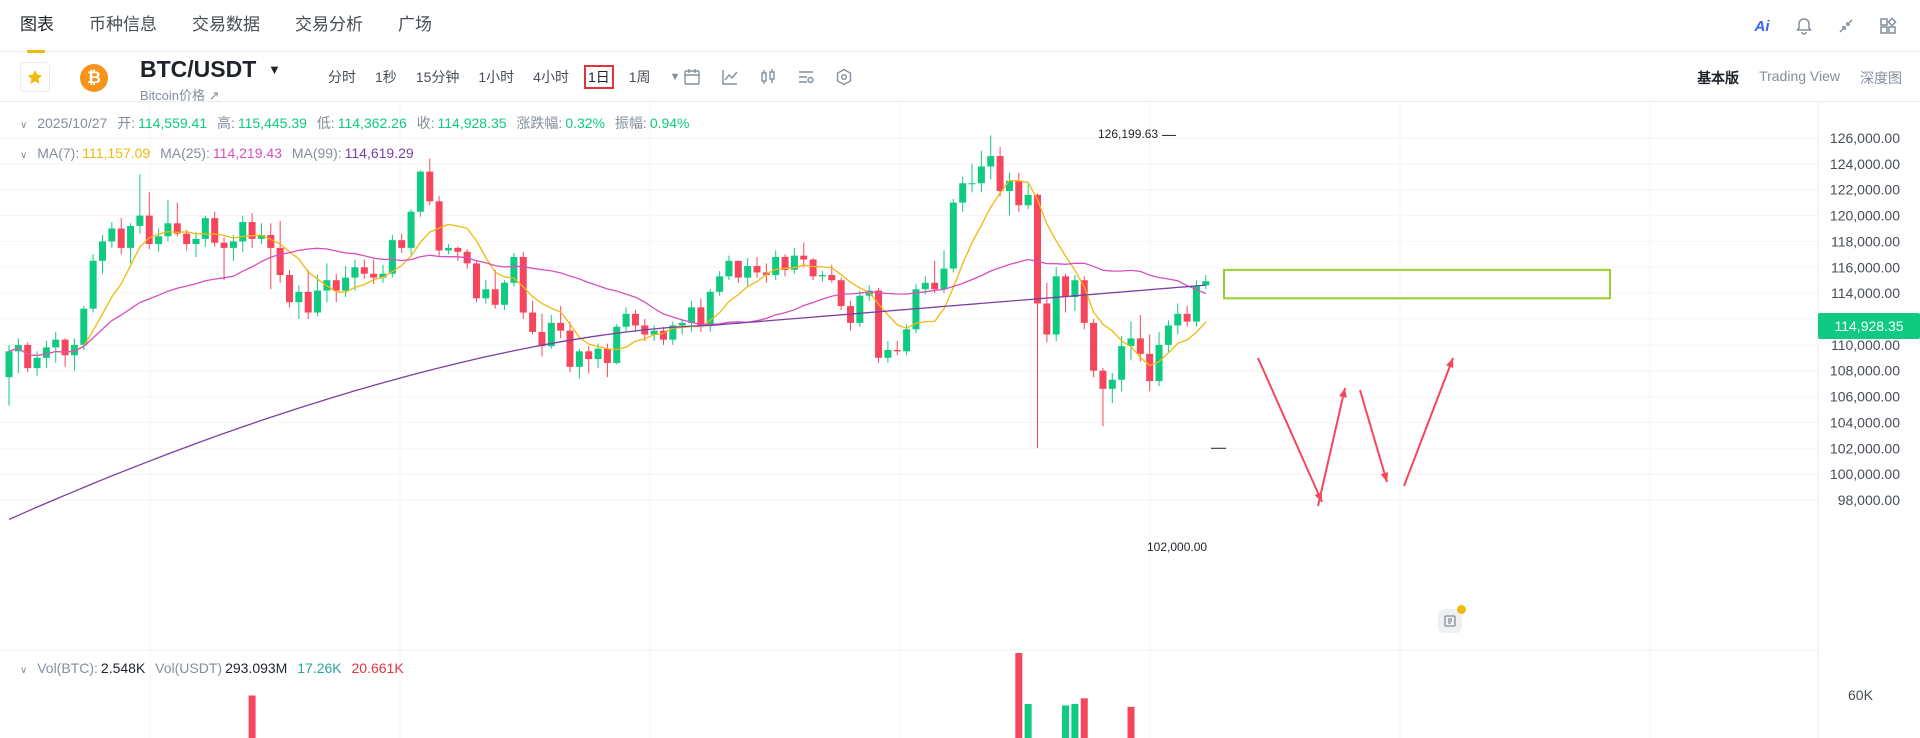 The width and height of the screenshot is (1920, 738). I want to click on close-value: 114,928.35, so click(472, 123).